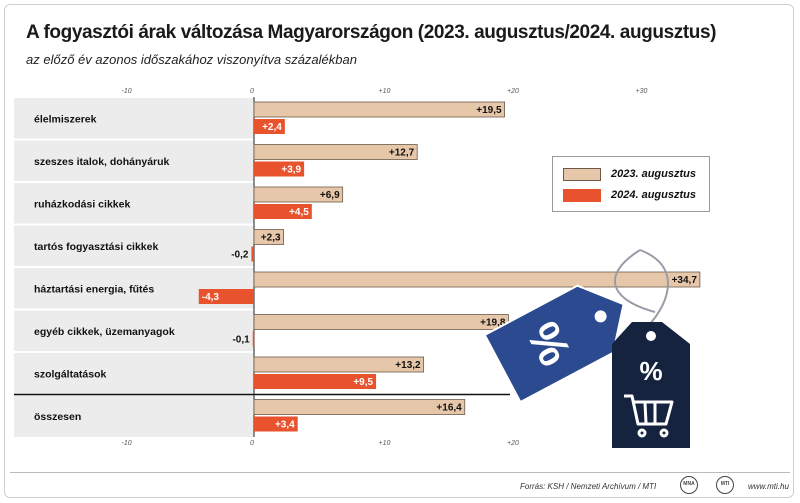 This screenshot has height=503, width=800. Describe the element at coordinates (489, 110) in the screenshot. I see `value-label-2023: +19,5` at that location.